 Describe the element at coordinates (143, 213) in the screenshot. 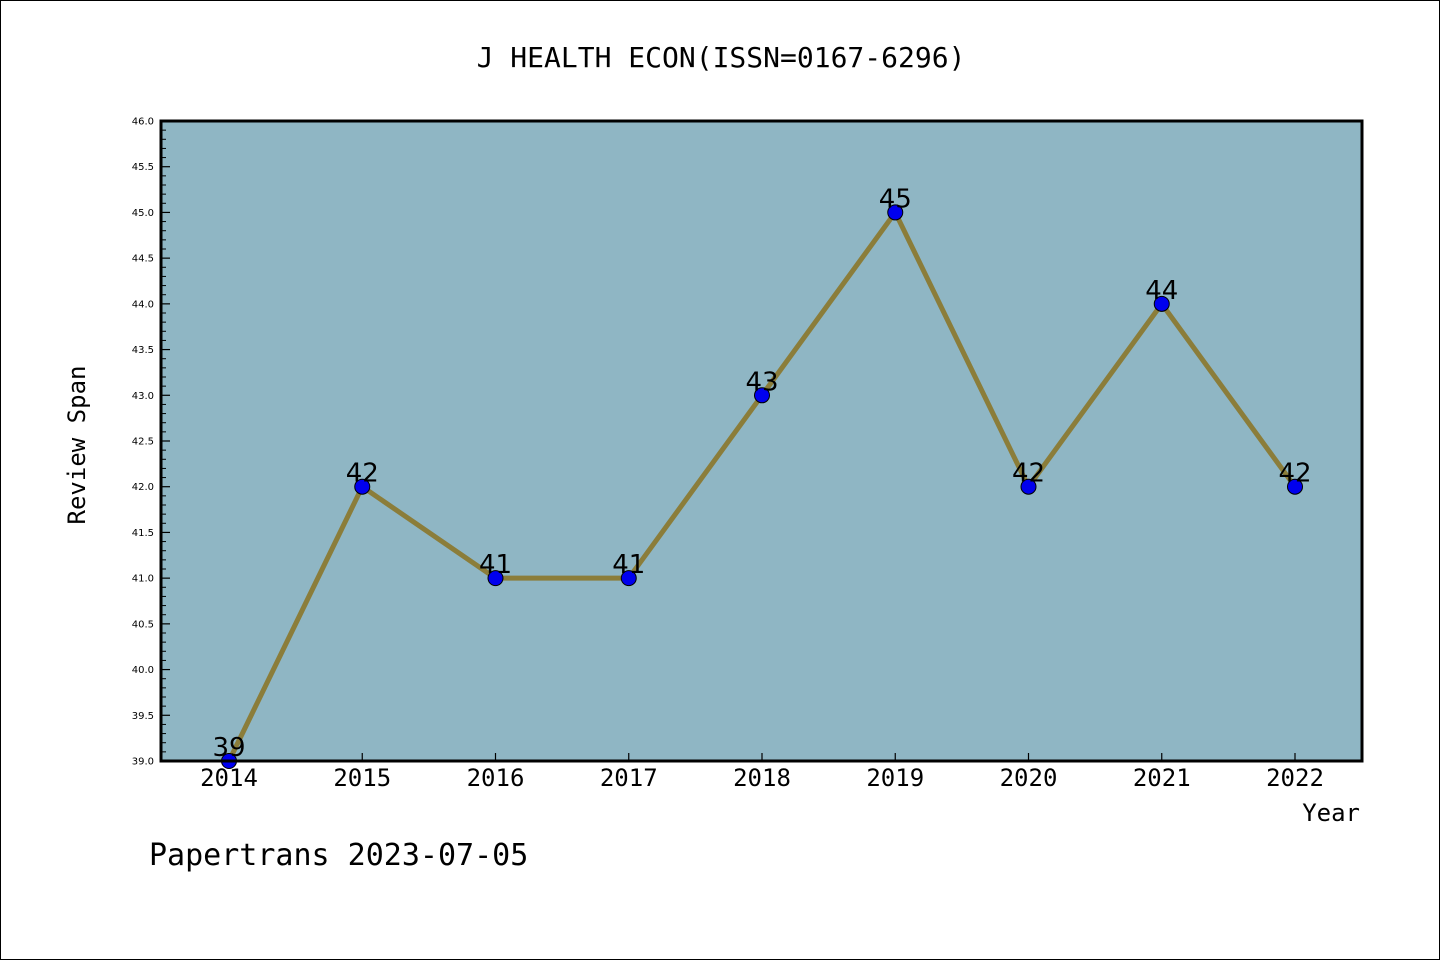

I see `y-tick-label: 45.0` at that location.